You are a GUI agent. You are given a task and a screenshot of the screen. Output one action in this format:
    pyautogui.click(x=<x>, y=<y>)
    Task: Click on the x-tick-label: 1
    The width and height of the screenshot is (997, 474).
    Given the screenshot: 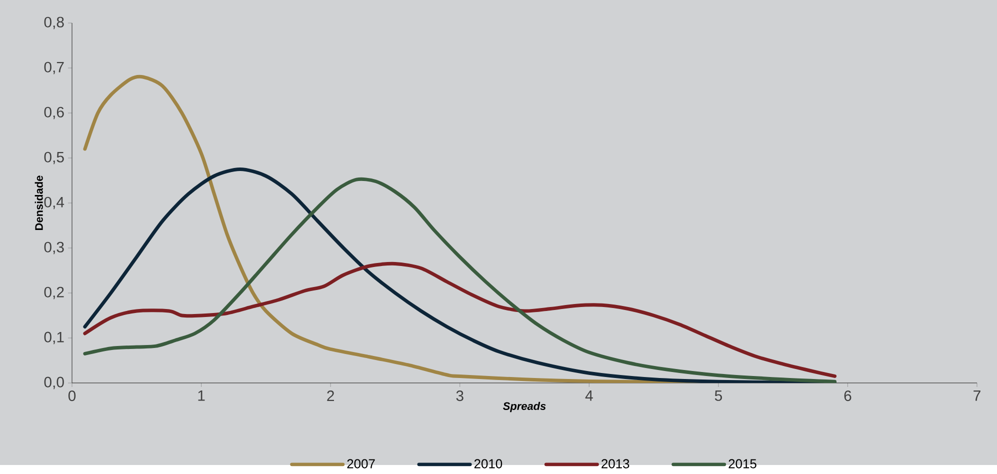 What is the action you would take?
    pyautogui.click(x=201, y=395)
    